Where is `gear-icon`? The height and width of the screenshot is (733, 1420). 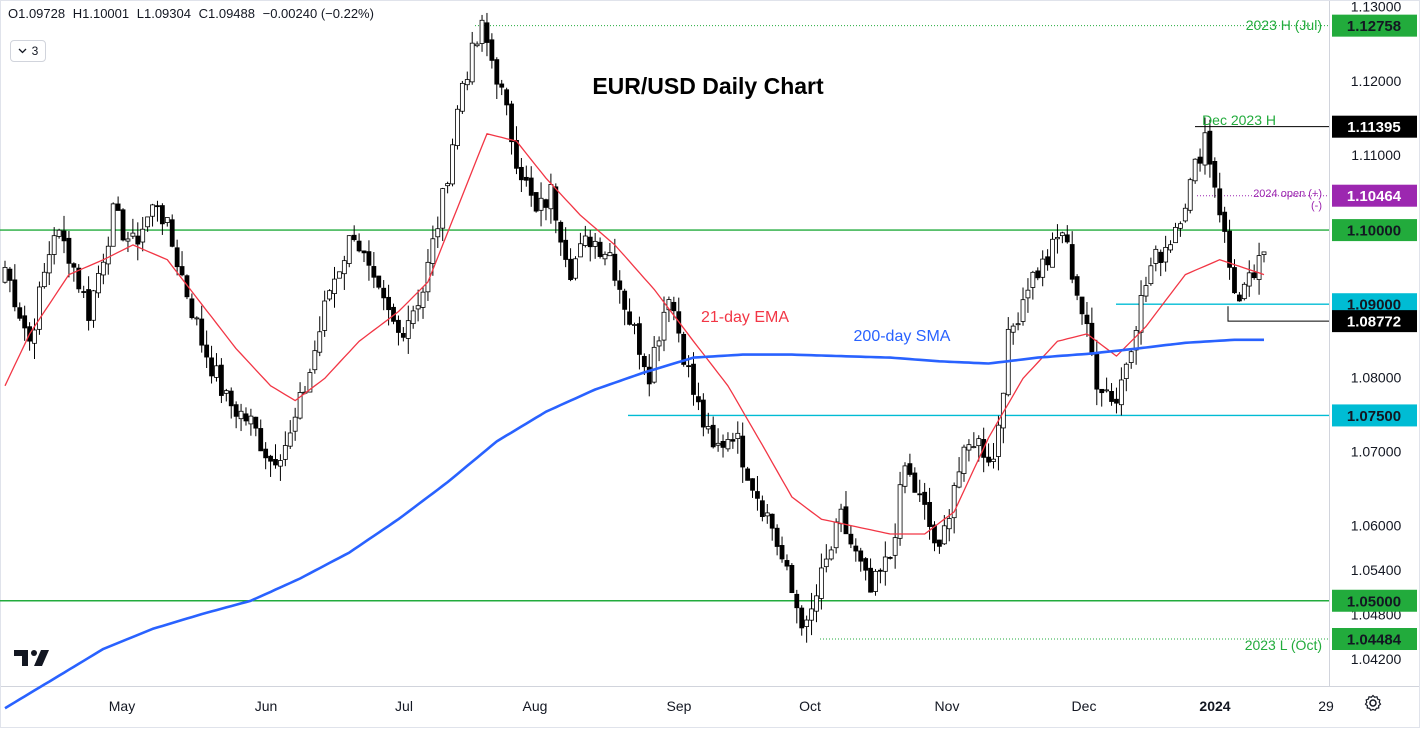
gear-icon is located at coordinates (1373, 705).